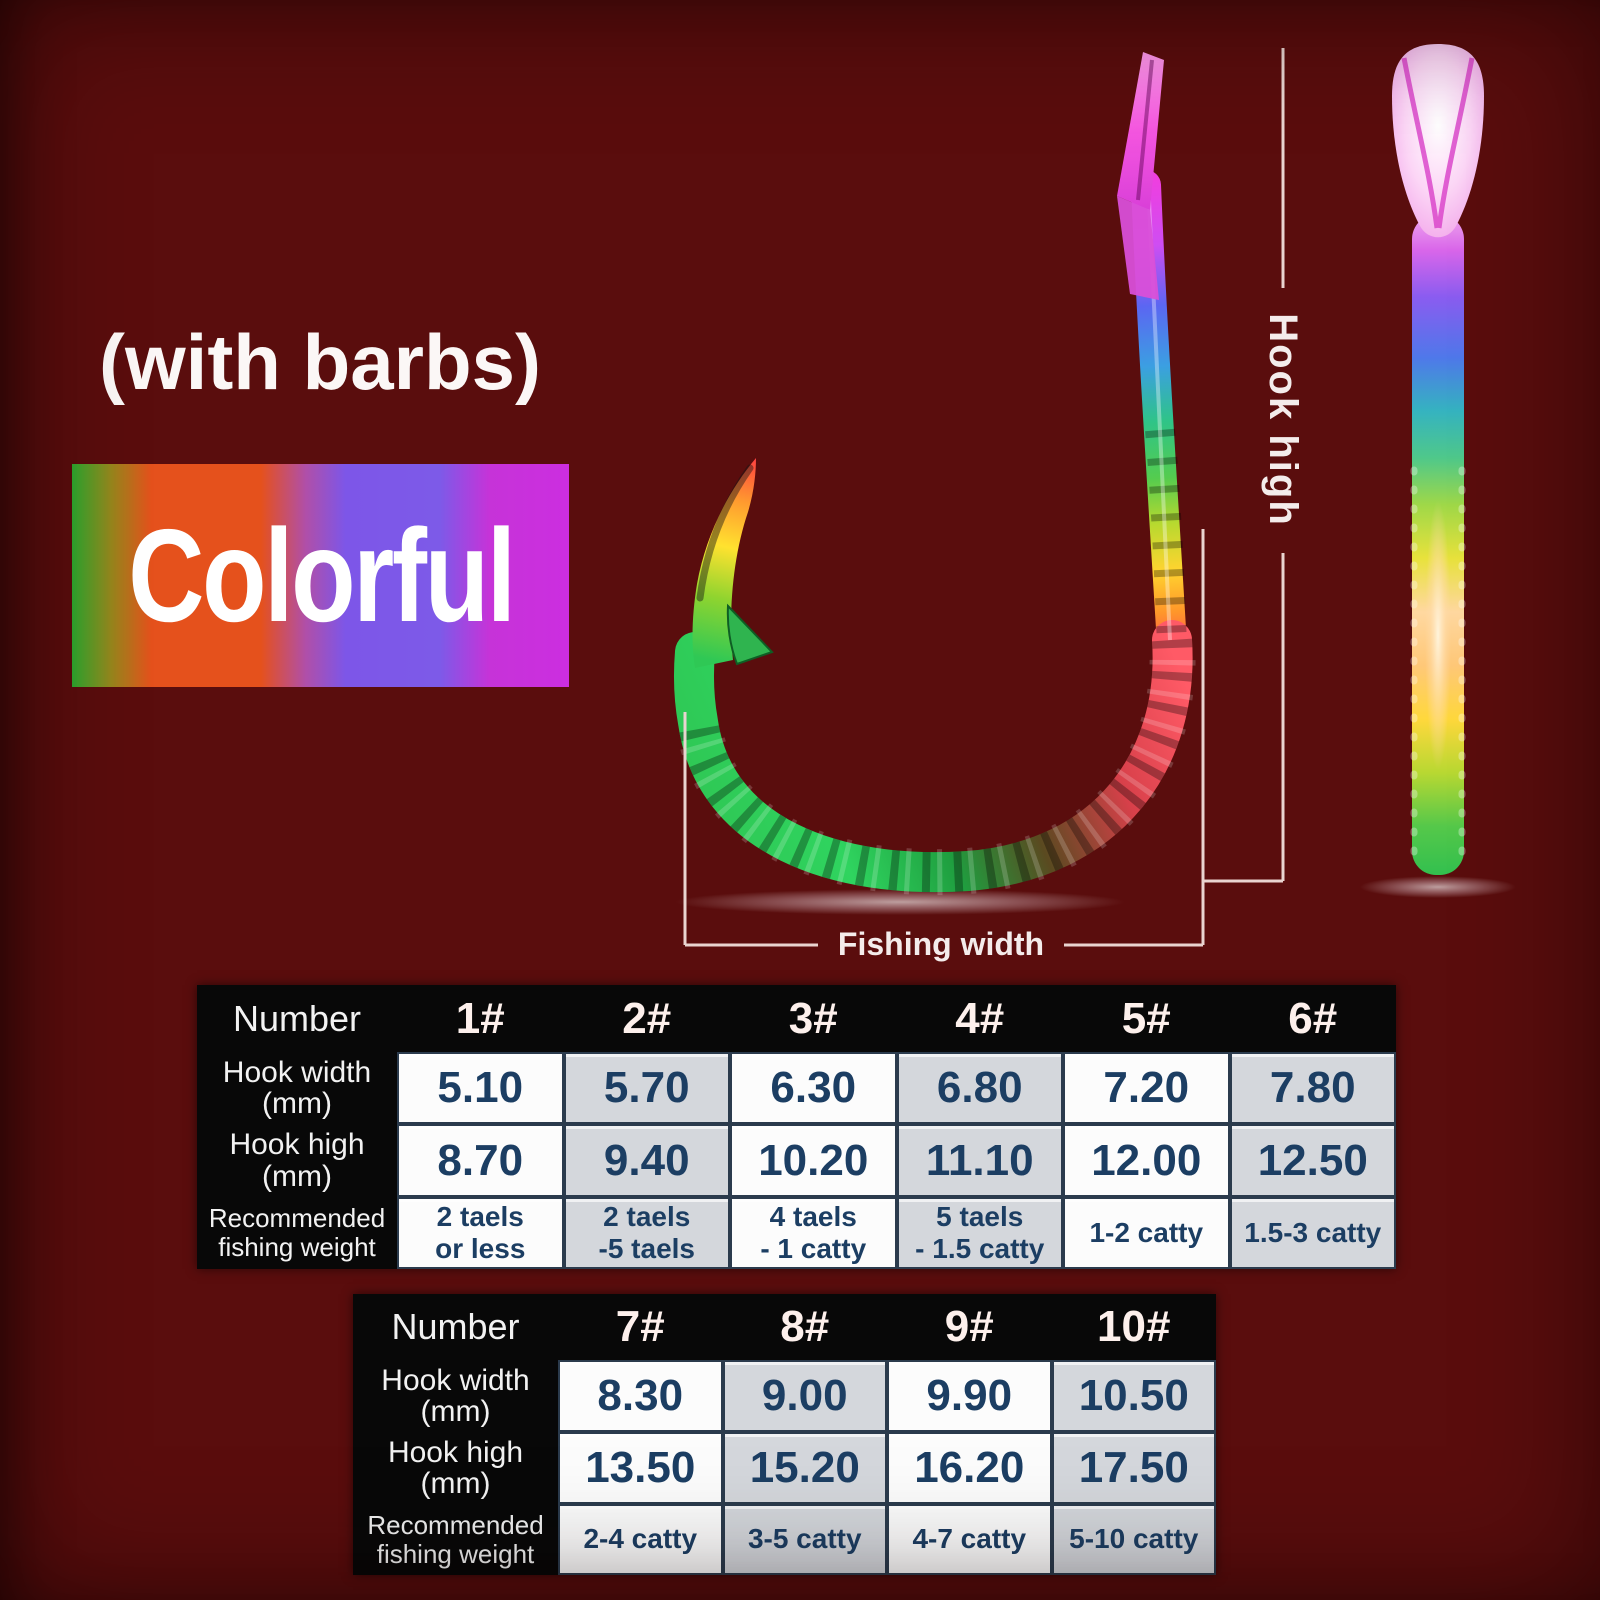  I want to click on weight-cell: 1-2 catty, so click(1146, 1233).